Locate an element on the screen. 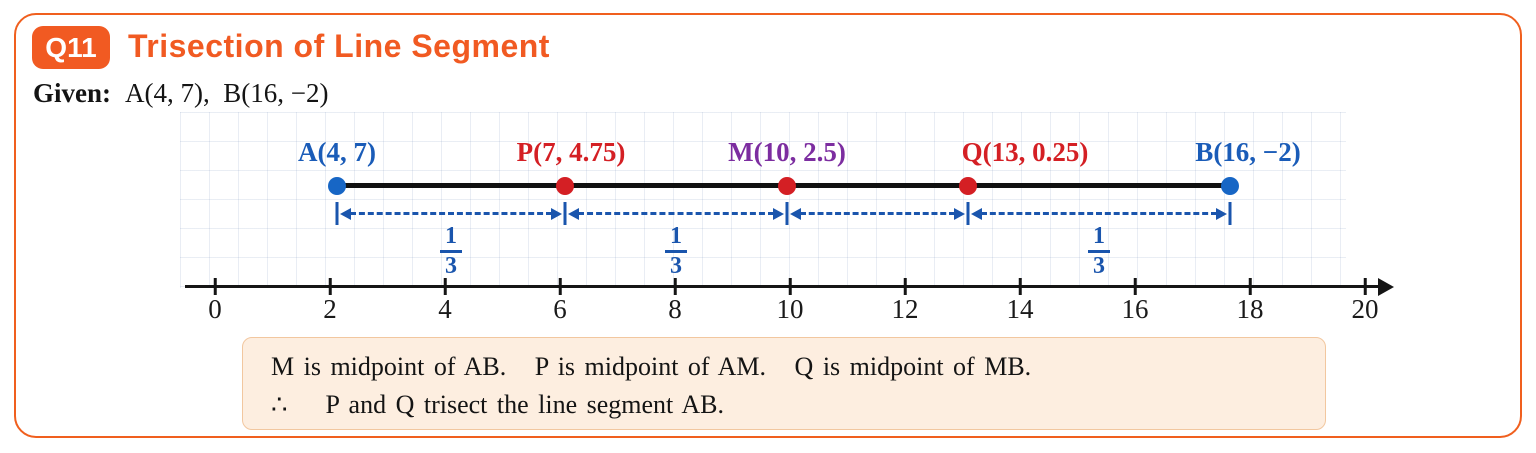 The image size is (1536, 453). point-label-B: B(16, −2) is located at coordinates (1248, 152).